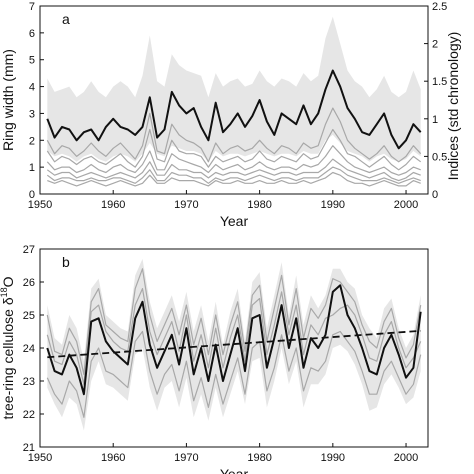 Image resolution: width=474 pixels, height=474 pixels. I want to click on y2-tick-label: 0, so click(435, 195).